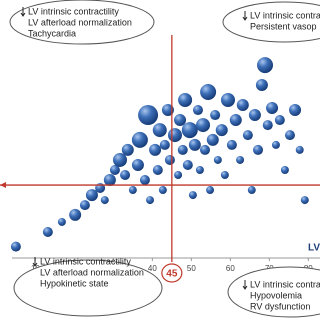 The height and width of the screenshot is (320, 320). Describe the element at coordinates (285, 284) in the screenshot. I see `annotation-line: LV intrinsic contra` at that location.